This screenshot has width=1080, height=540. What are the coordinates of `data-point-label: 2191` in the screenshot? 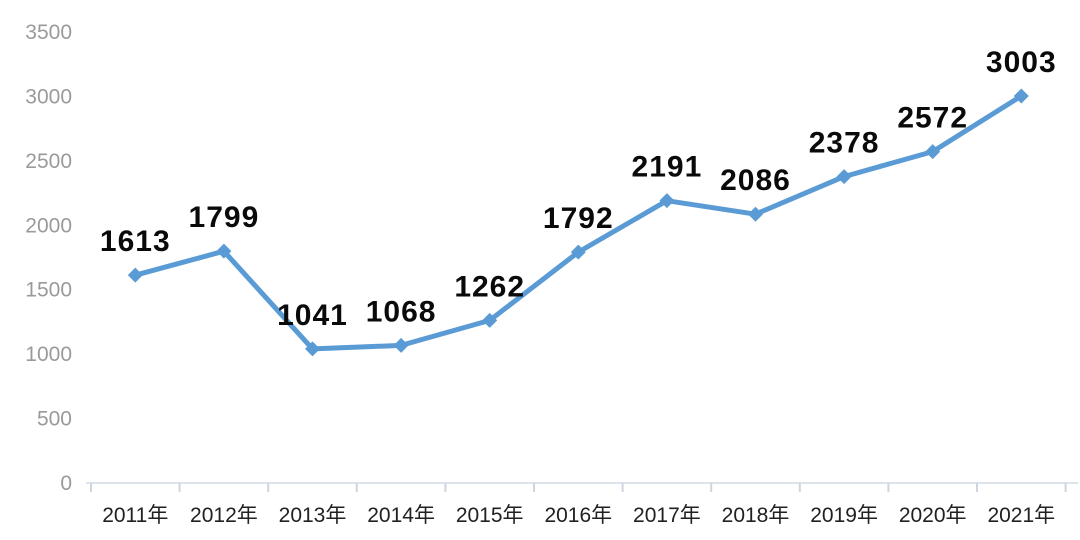 It's located at (667, 167).